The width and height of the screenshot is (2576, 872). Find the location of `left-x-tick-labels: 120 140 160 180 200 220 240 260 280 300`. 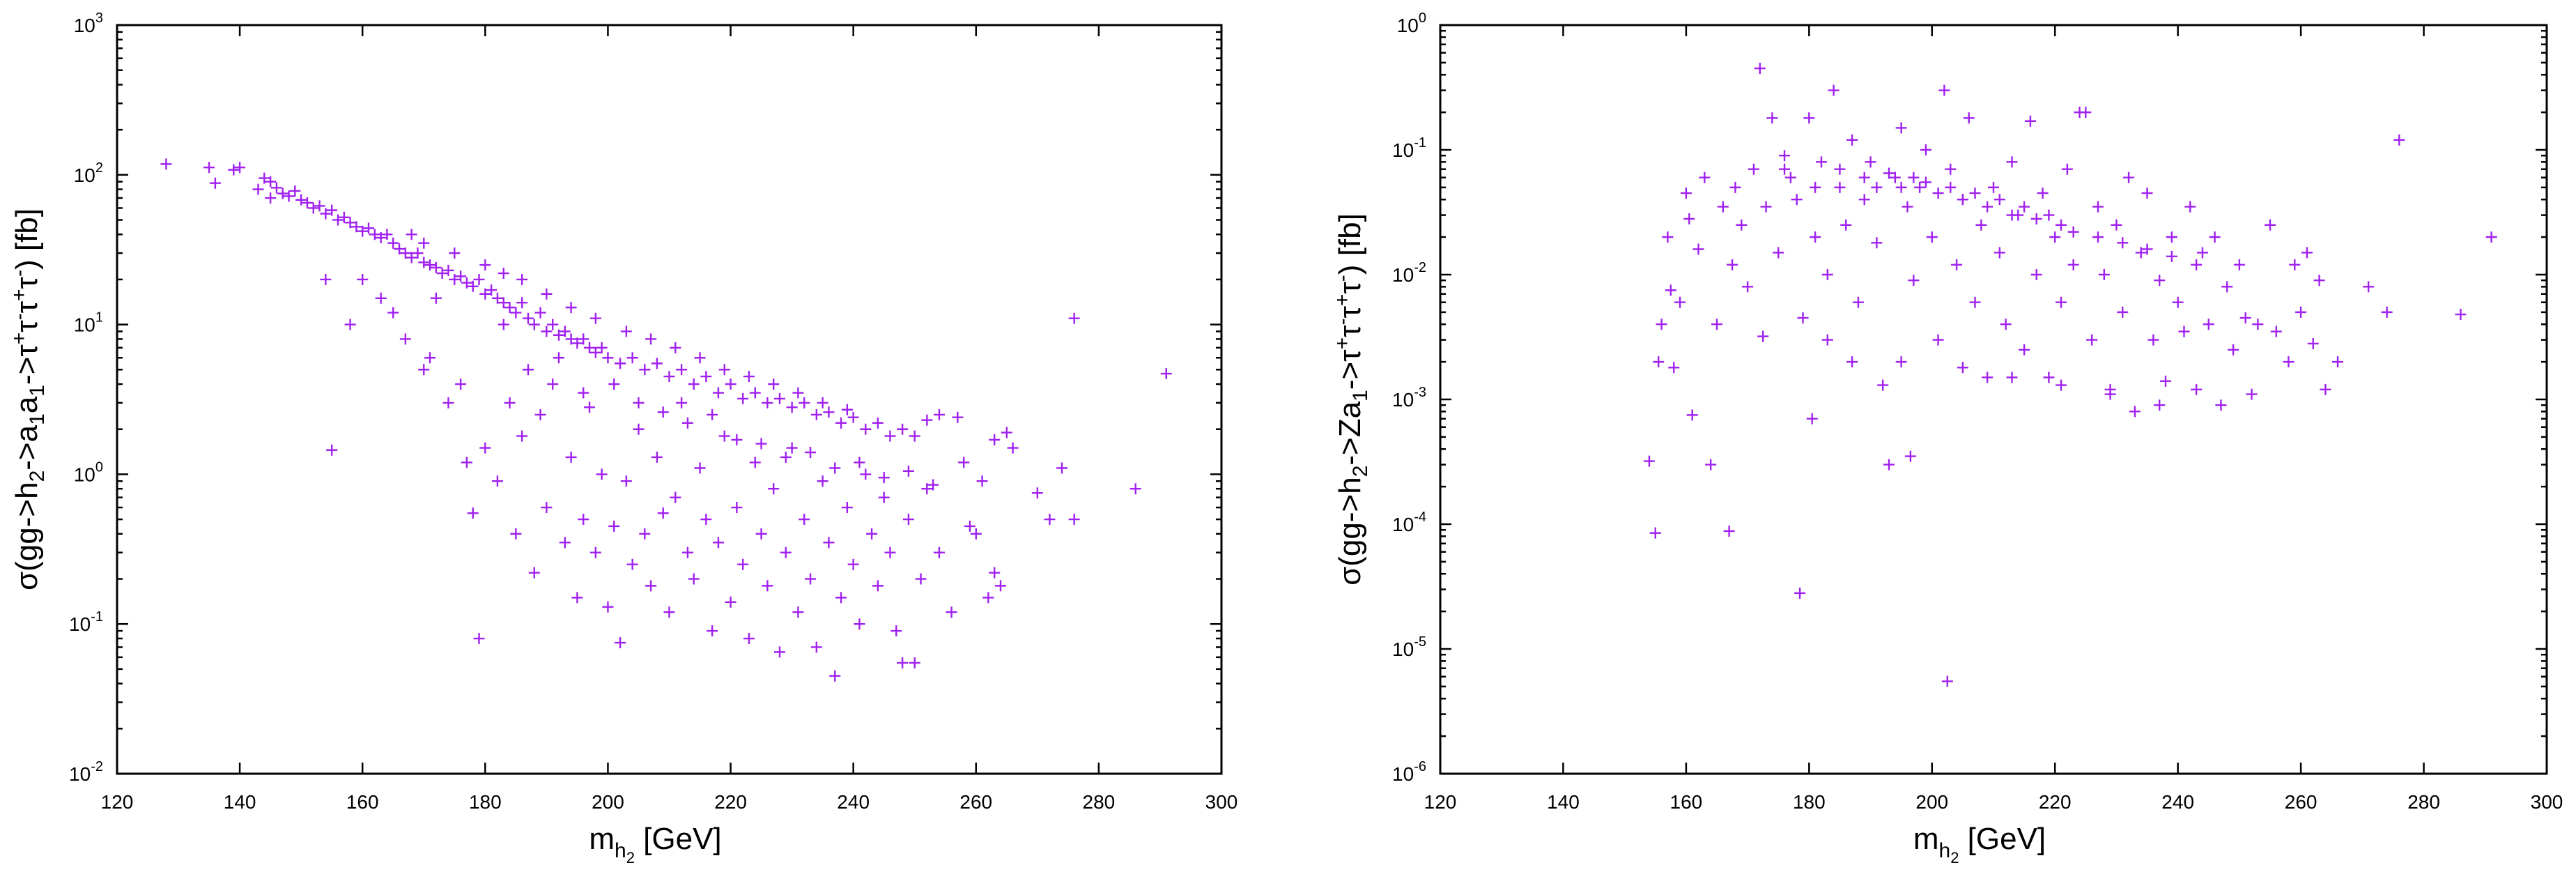

left-x-tick-labels: 120 140 160 180 200 220 240 260 280 300 is located at coordinates (669, 802).